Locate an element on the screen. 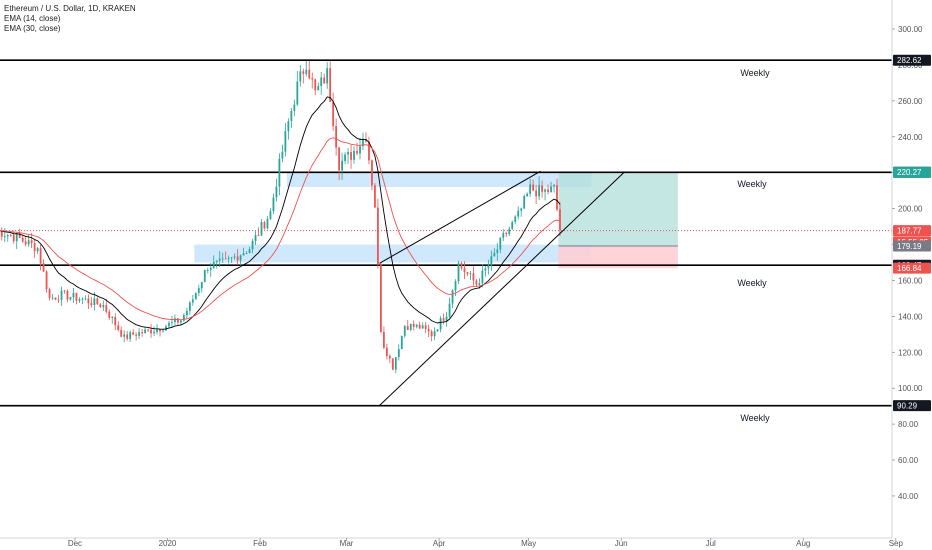 Image resolution: width=932 pixels, height=550 pixels. ema30-legend: EMA (30, close) is located at coordinates (32, 28).